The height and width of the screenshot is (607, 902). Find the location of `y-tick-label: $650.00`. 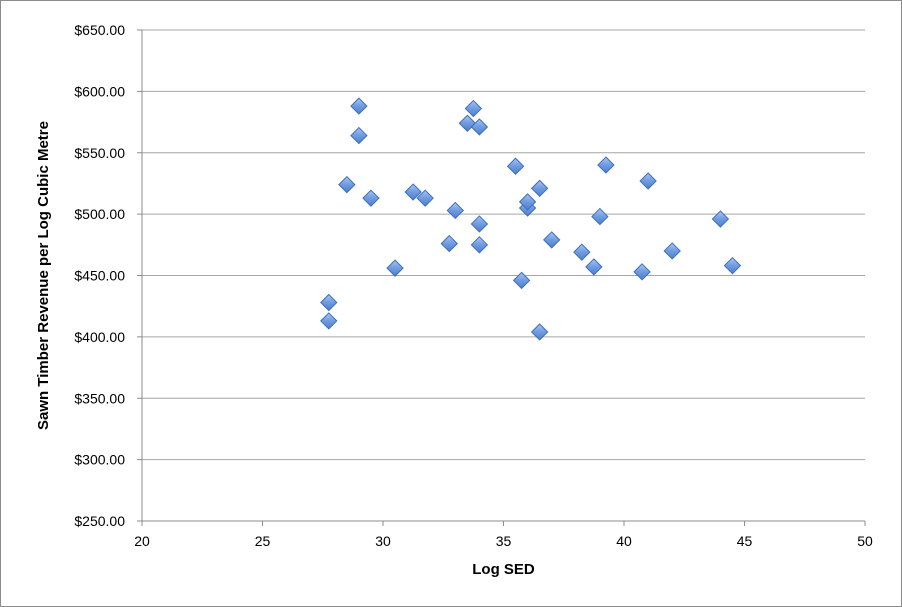

y-tick-label: $650.00 is located at coordinates (99, 30).